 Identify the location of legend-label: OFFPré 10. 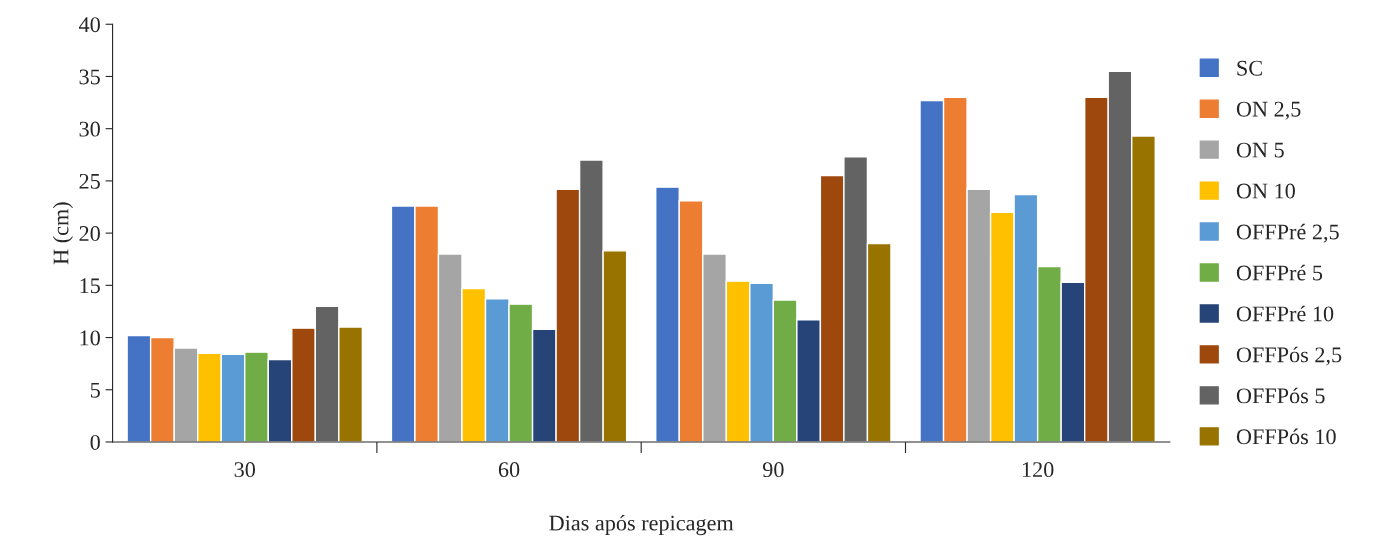
(1285, 313).